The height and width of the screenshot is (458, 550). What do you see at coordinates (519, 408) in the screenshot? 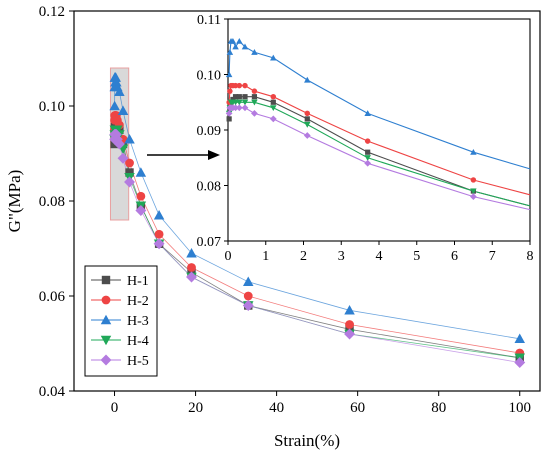
I see `x-tick-label: 100` at bounding box center [519, 408].